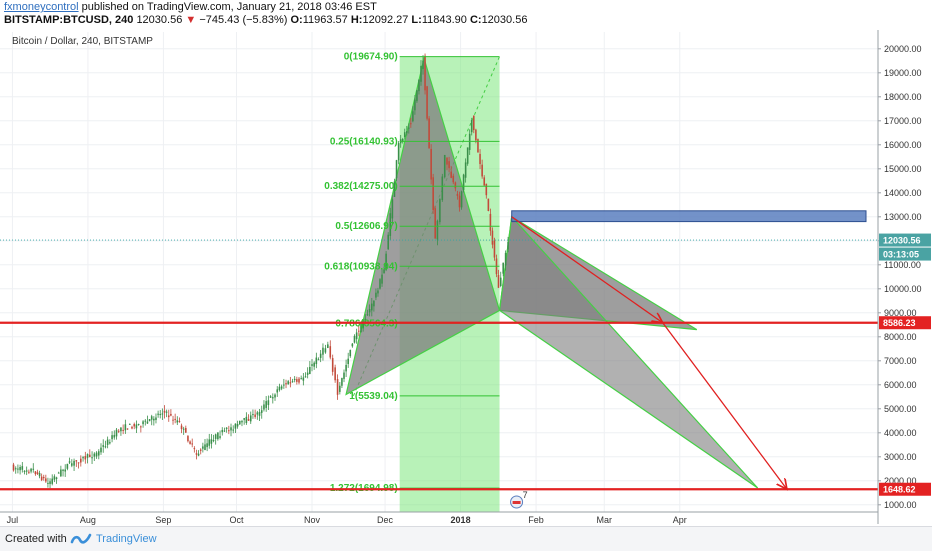  Describe the element at coordinates (296, 20) in the screenshot. I see `open-label: O:` at that location.